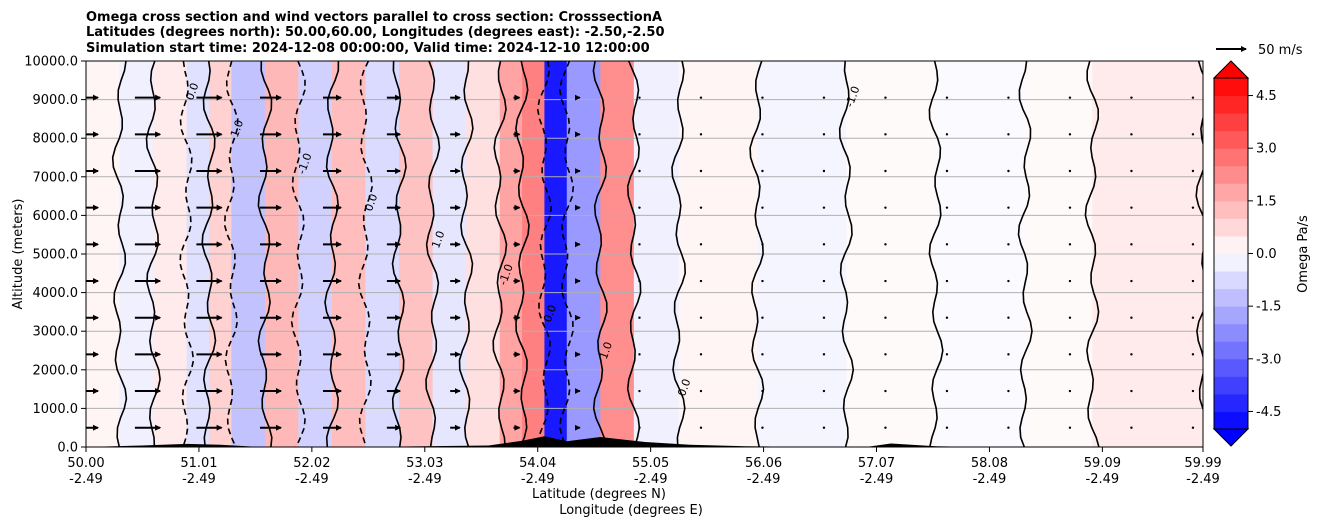 This screenshot has width=1320, height=526. Describe the element at coordinates (56, 332) in the screenshot. I see `y-tick-label: 3000.0` at that location.